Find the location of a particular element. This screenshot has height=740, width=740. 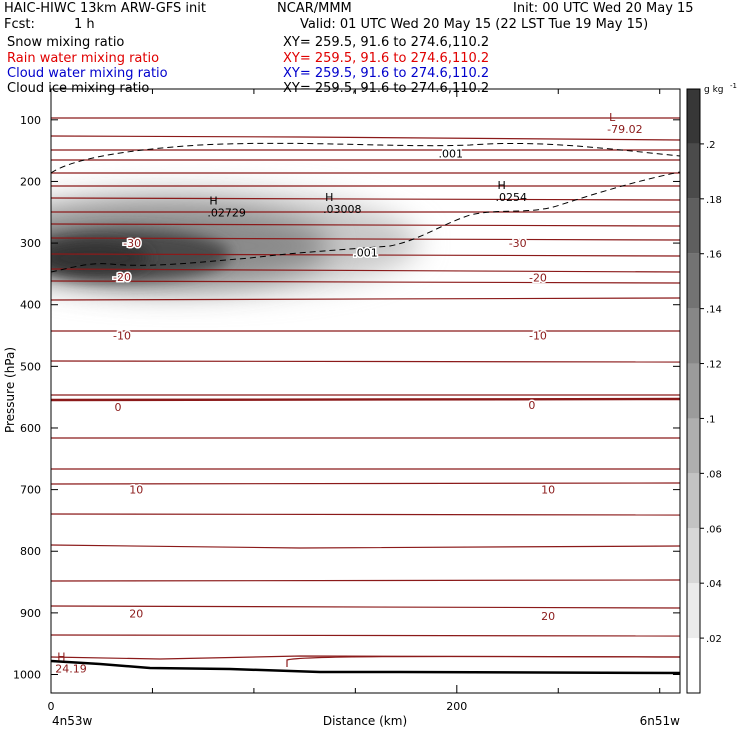

field-cloudice-name: Cloud ice mixing ratio is located at coordinates (78, 88).